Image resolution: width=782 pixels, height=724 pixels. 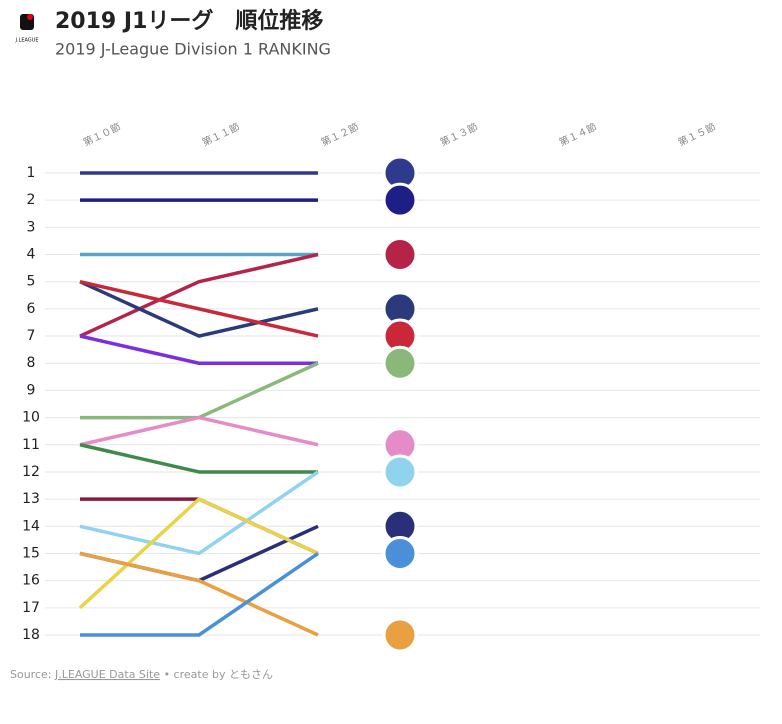 I want to click on y-tick-label: 13, so click(x=31, y=499).